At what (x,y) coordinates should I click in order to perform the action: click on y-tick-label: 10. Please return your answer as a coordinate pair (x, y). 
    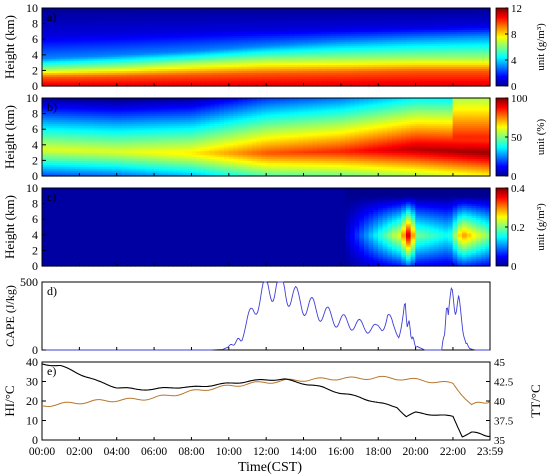
    Looking at the image, I should click on (32, 8).